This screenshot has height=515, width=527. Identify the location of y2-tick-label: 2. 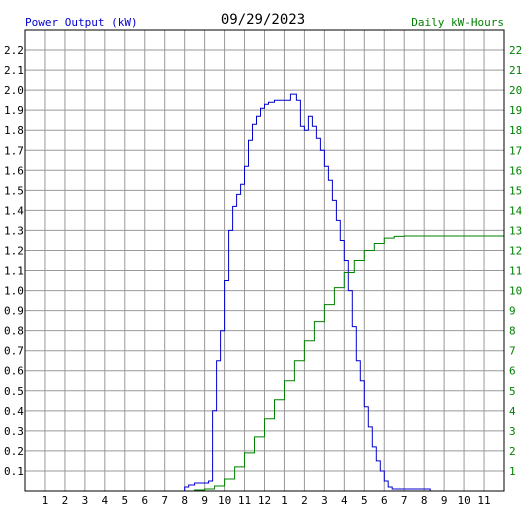
(512, 451).